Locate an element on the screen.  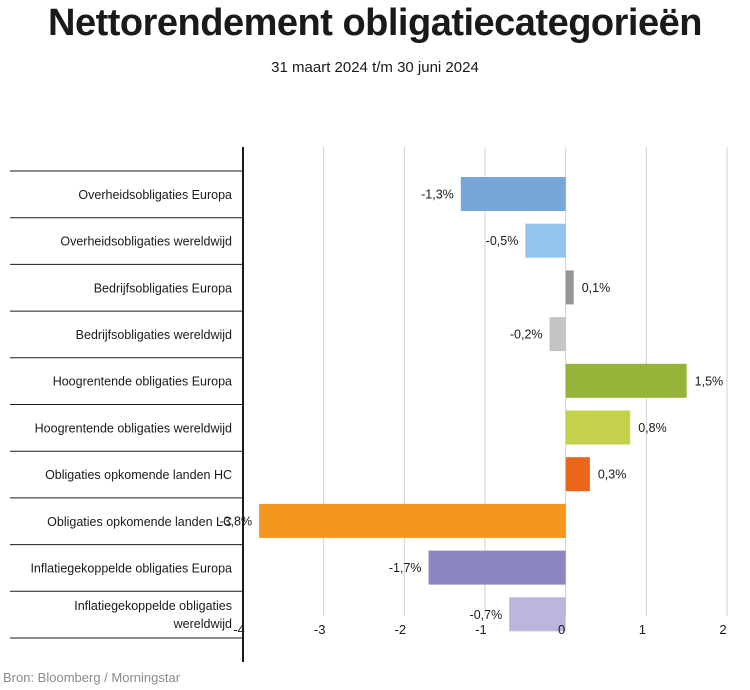
chart-title: Nettorendement obligatiecategorieën is located at coordinates (375, 23).